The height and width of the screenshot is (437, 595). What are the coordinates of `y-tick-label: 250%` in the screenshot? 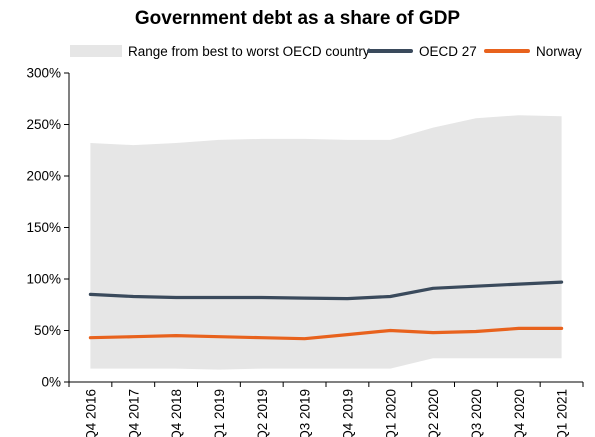 It's located at (43, 124).